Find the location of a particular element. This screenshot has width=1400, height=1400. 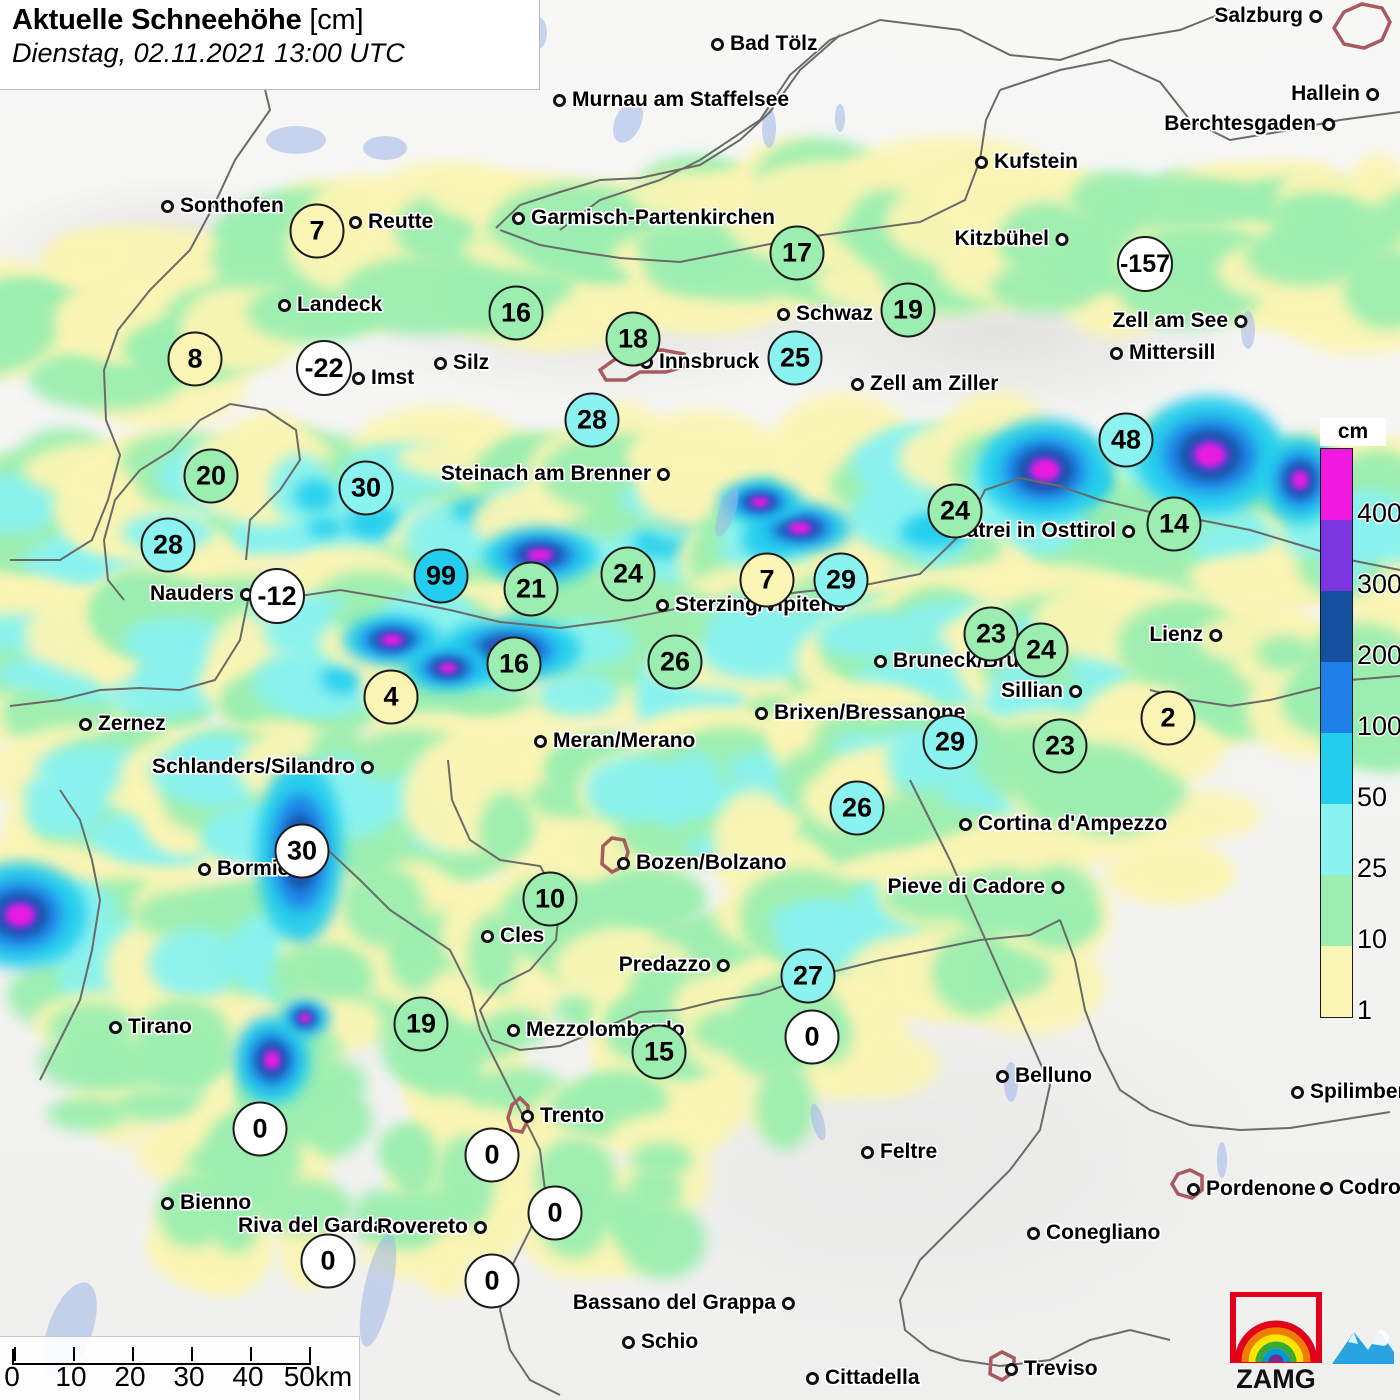

city-label: Meran/Merano is located at coordinates (614, 741).